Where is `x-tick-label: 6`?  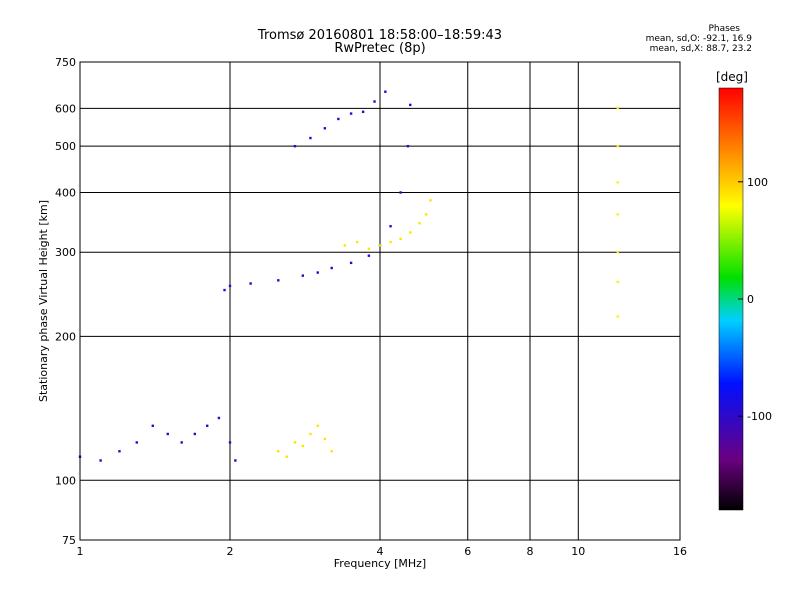
x-tick-label: 6 is located at coordinates (467, 551).